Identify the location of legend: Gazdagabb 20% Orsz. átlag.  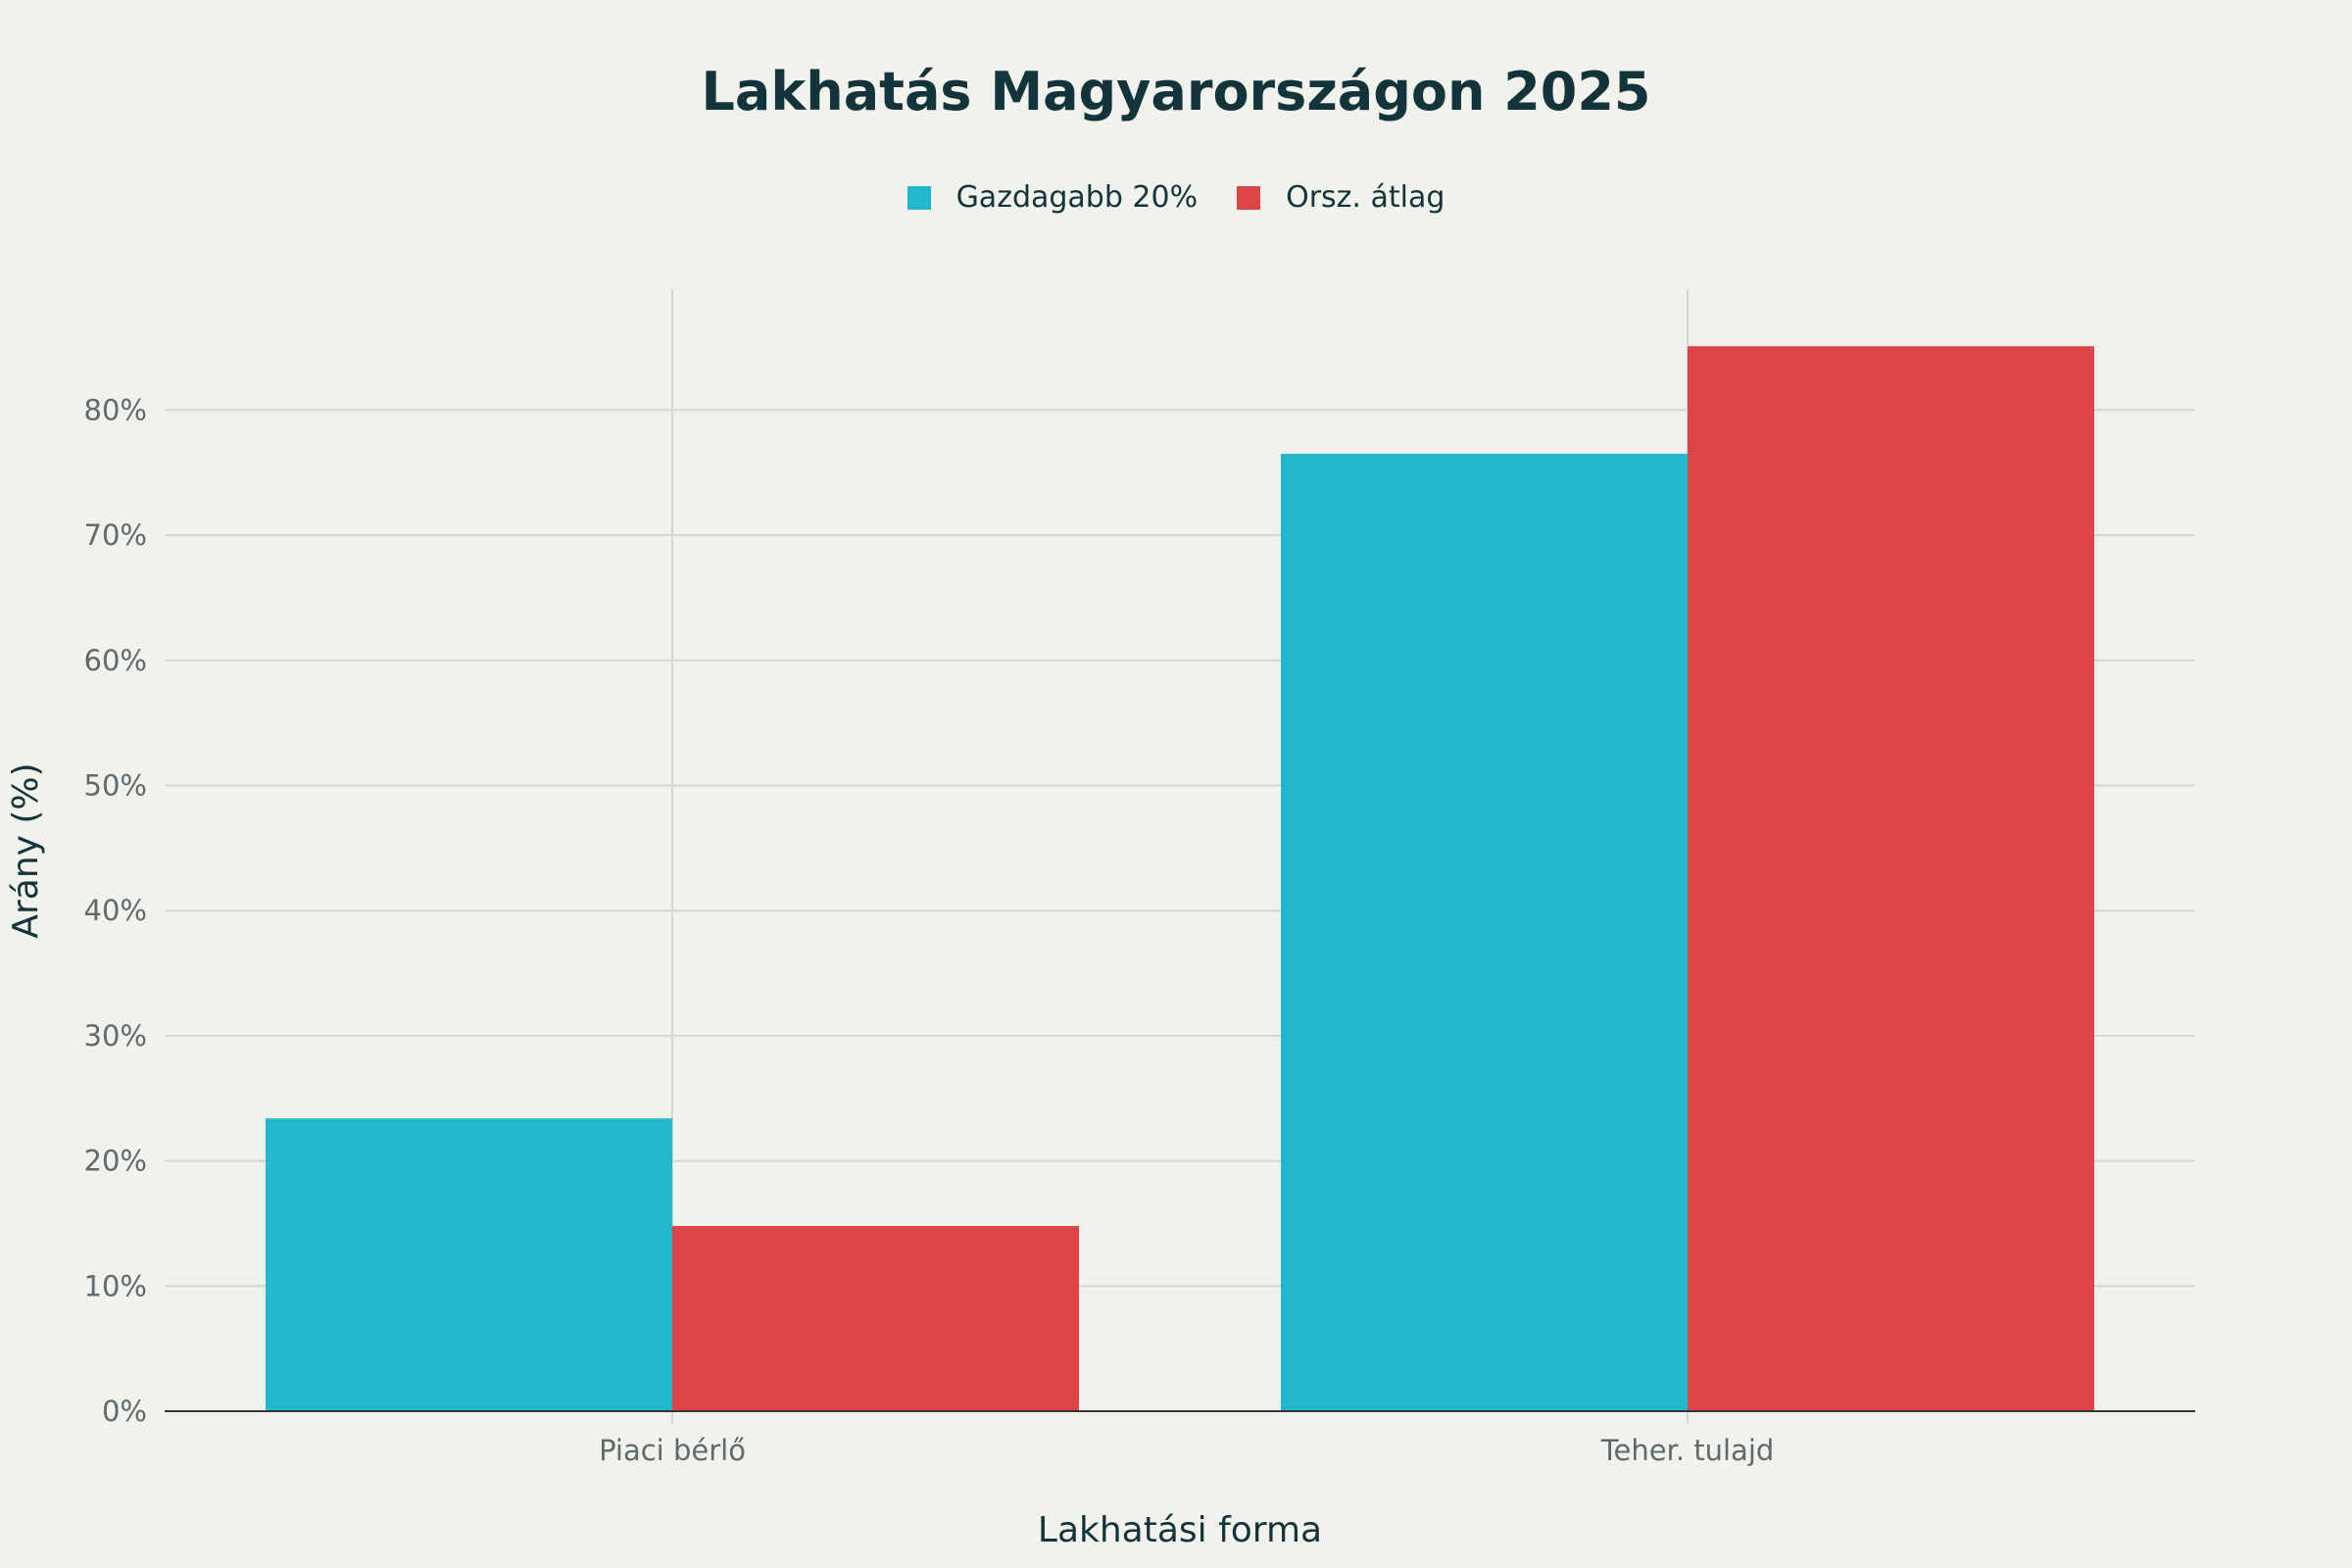
(1176, 197).